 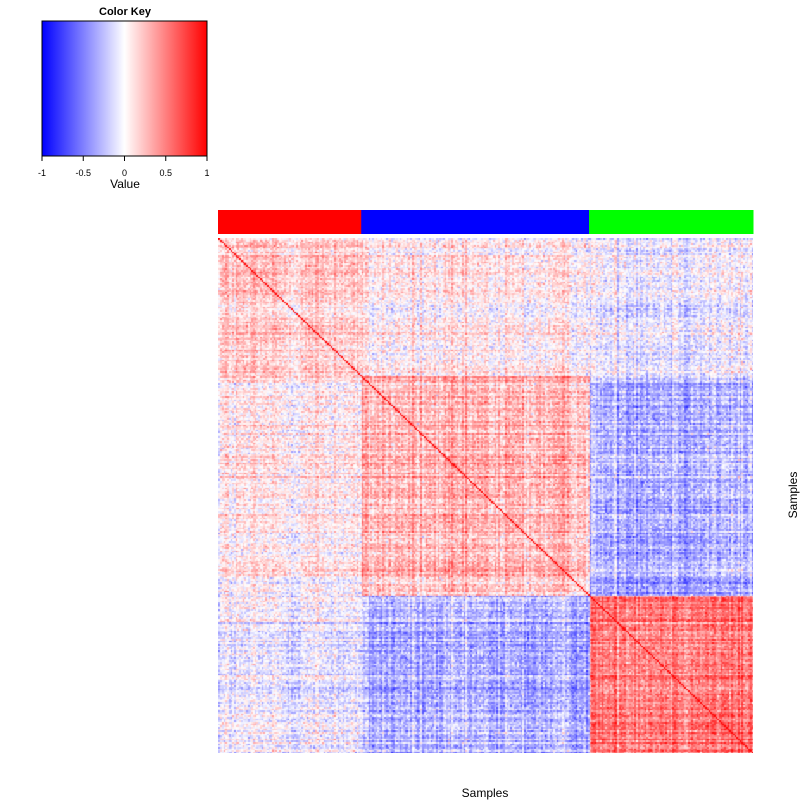 I want to click on color-key-value-label: Value, so click(x=125, y=184).